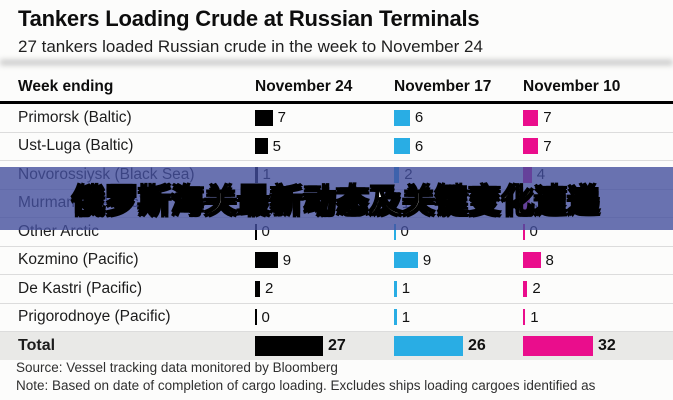 Image resolution: width=673 pixels, height=400 pixels. Describe the element at coordinates (572, 86) in the screenshot. I see `column-header-nov10: November 10` at that location.